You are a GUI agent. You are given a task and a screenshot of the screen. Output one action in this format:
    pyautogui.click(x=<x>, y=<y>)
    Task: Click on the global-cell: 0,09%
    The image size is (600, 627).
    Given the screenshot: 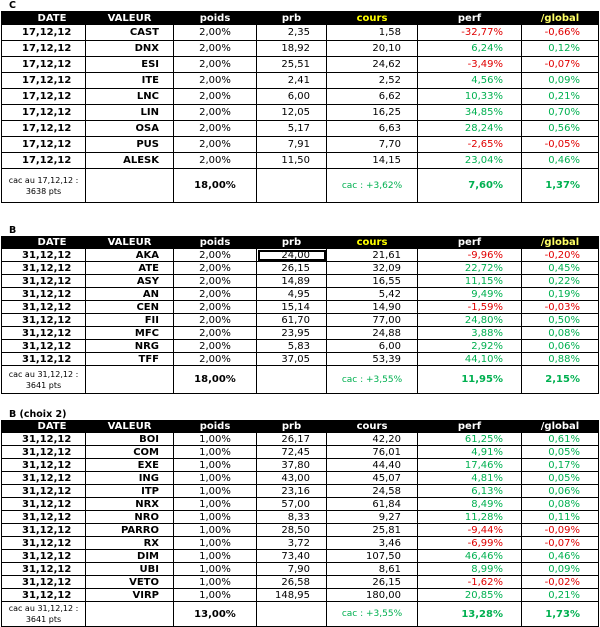 What is the action you would take?
    pyautogui.click(x=560, y=80)
    